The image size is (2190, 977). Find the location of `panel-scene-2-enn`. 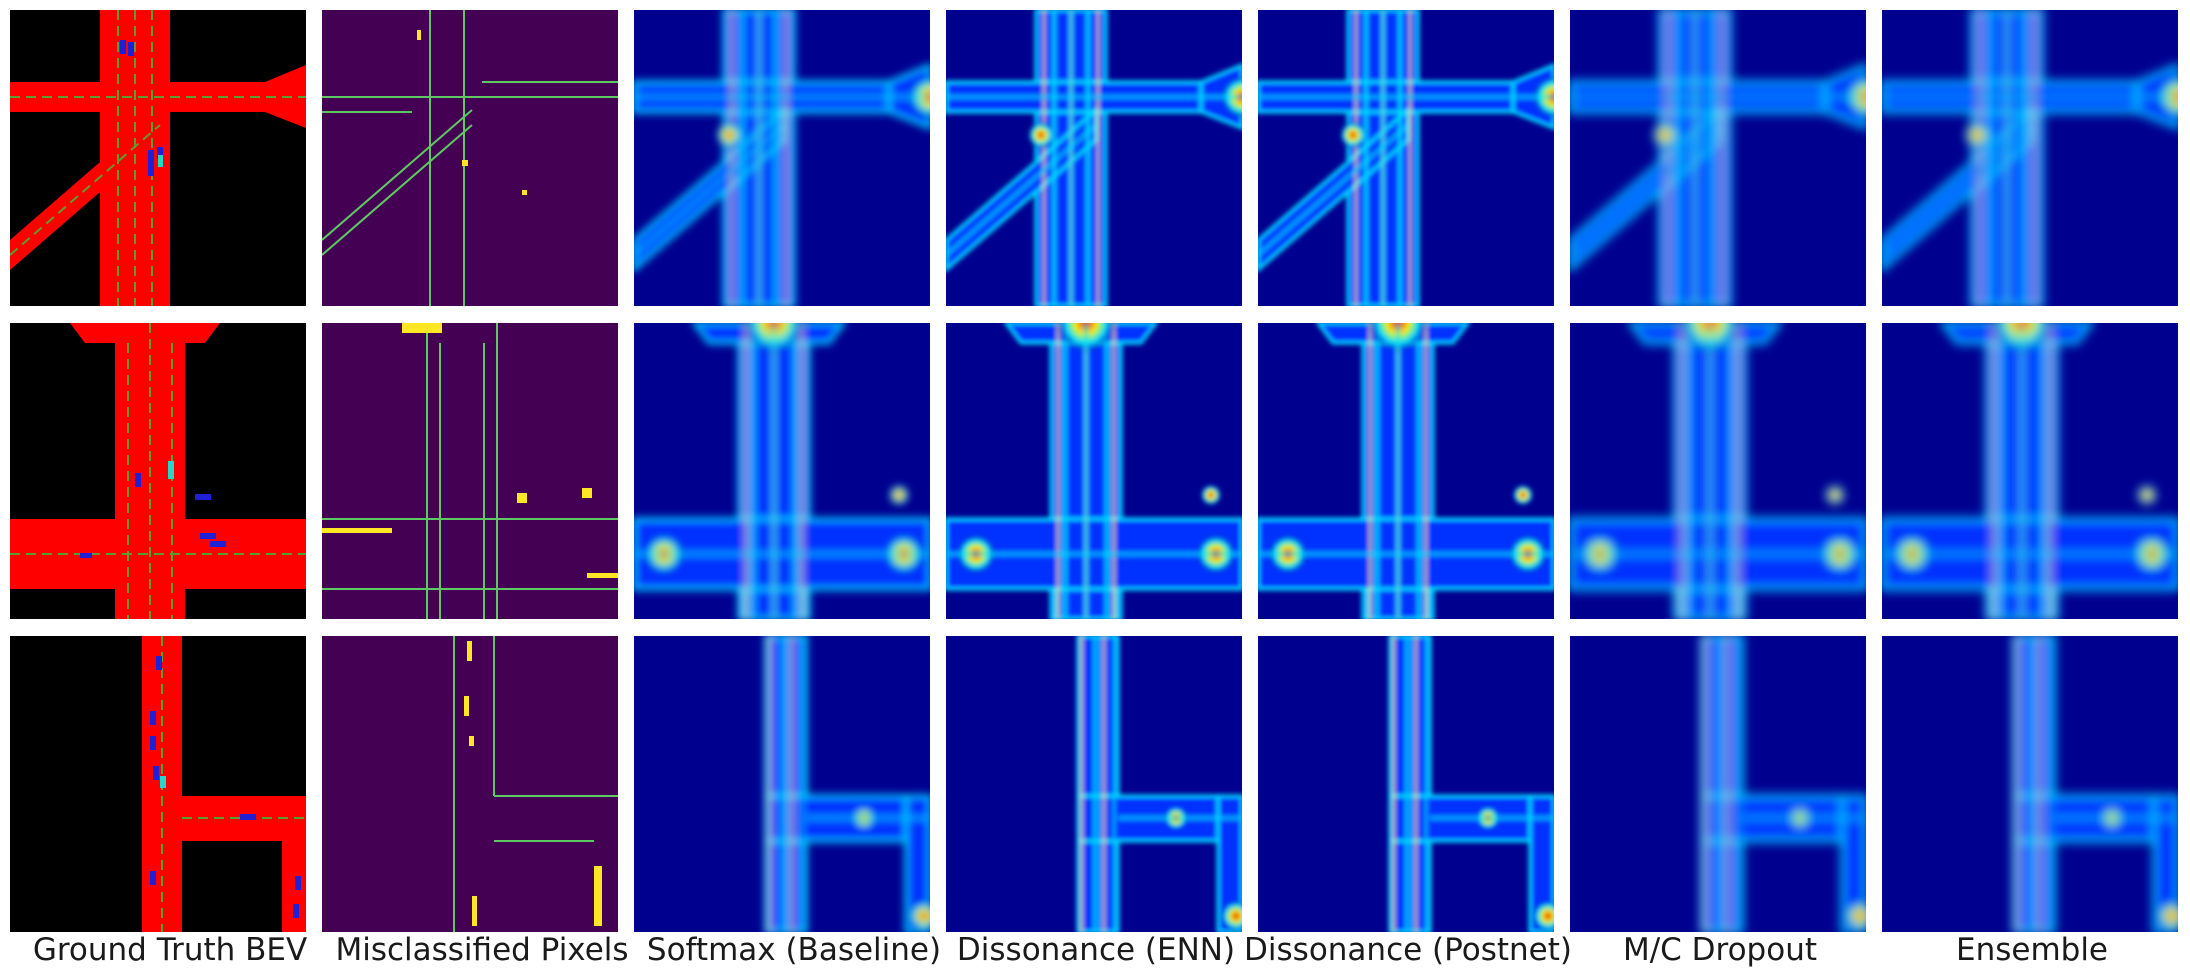

panel-scene-2-enn is located at coordinates (1094, 471).